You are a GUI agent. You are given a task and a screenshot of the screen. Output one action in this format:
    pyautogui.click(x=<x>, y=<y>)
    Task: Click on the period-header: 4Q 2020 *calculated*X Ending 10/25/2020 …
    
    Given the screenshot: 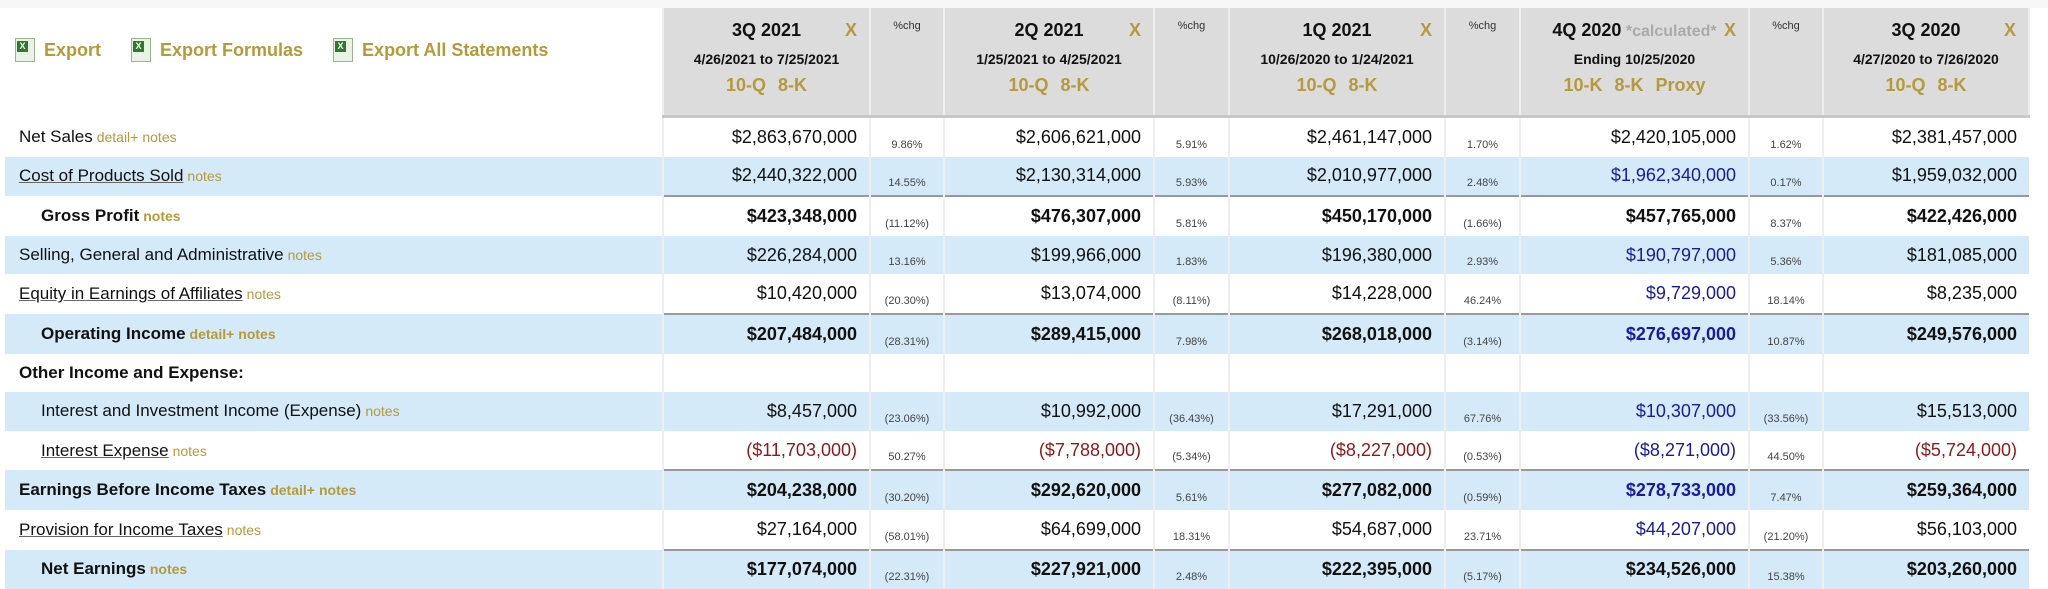 What is the action you would take?
    pyautogui.click(x=1634, y=62)
    